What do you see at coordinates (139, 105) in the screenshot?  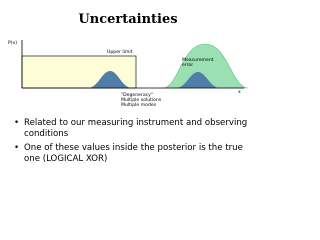 I see `degeneracy-label: Multiple modes` at bounding box center [139, 105].